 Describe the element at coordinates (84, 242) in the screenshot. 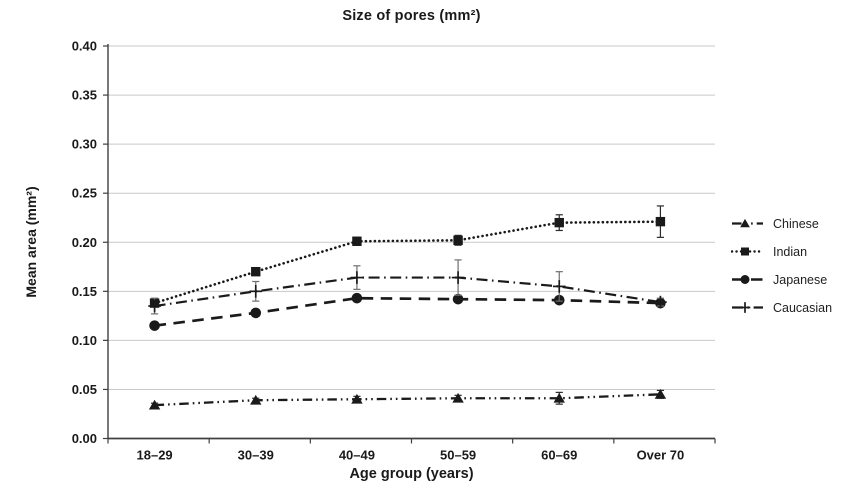

I see `y-tick-label: 0.20` at that location.